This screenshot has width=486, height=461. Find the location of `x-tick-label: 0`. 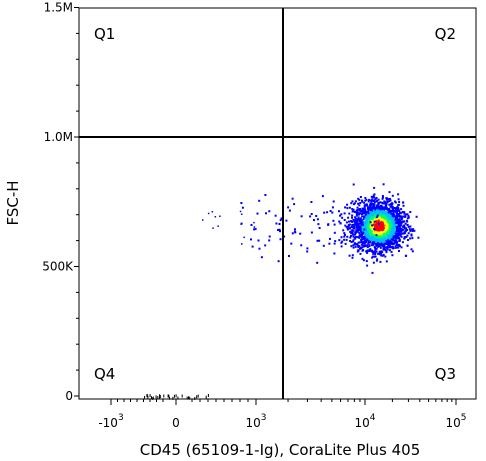

x-tick-label: 0 is located at coordinates (176, 423).